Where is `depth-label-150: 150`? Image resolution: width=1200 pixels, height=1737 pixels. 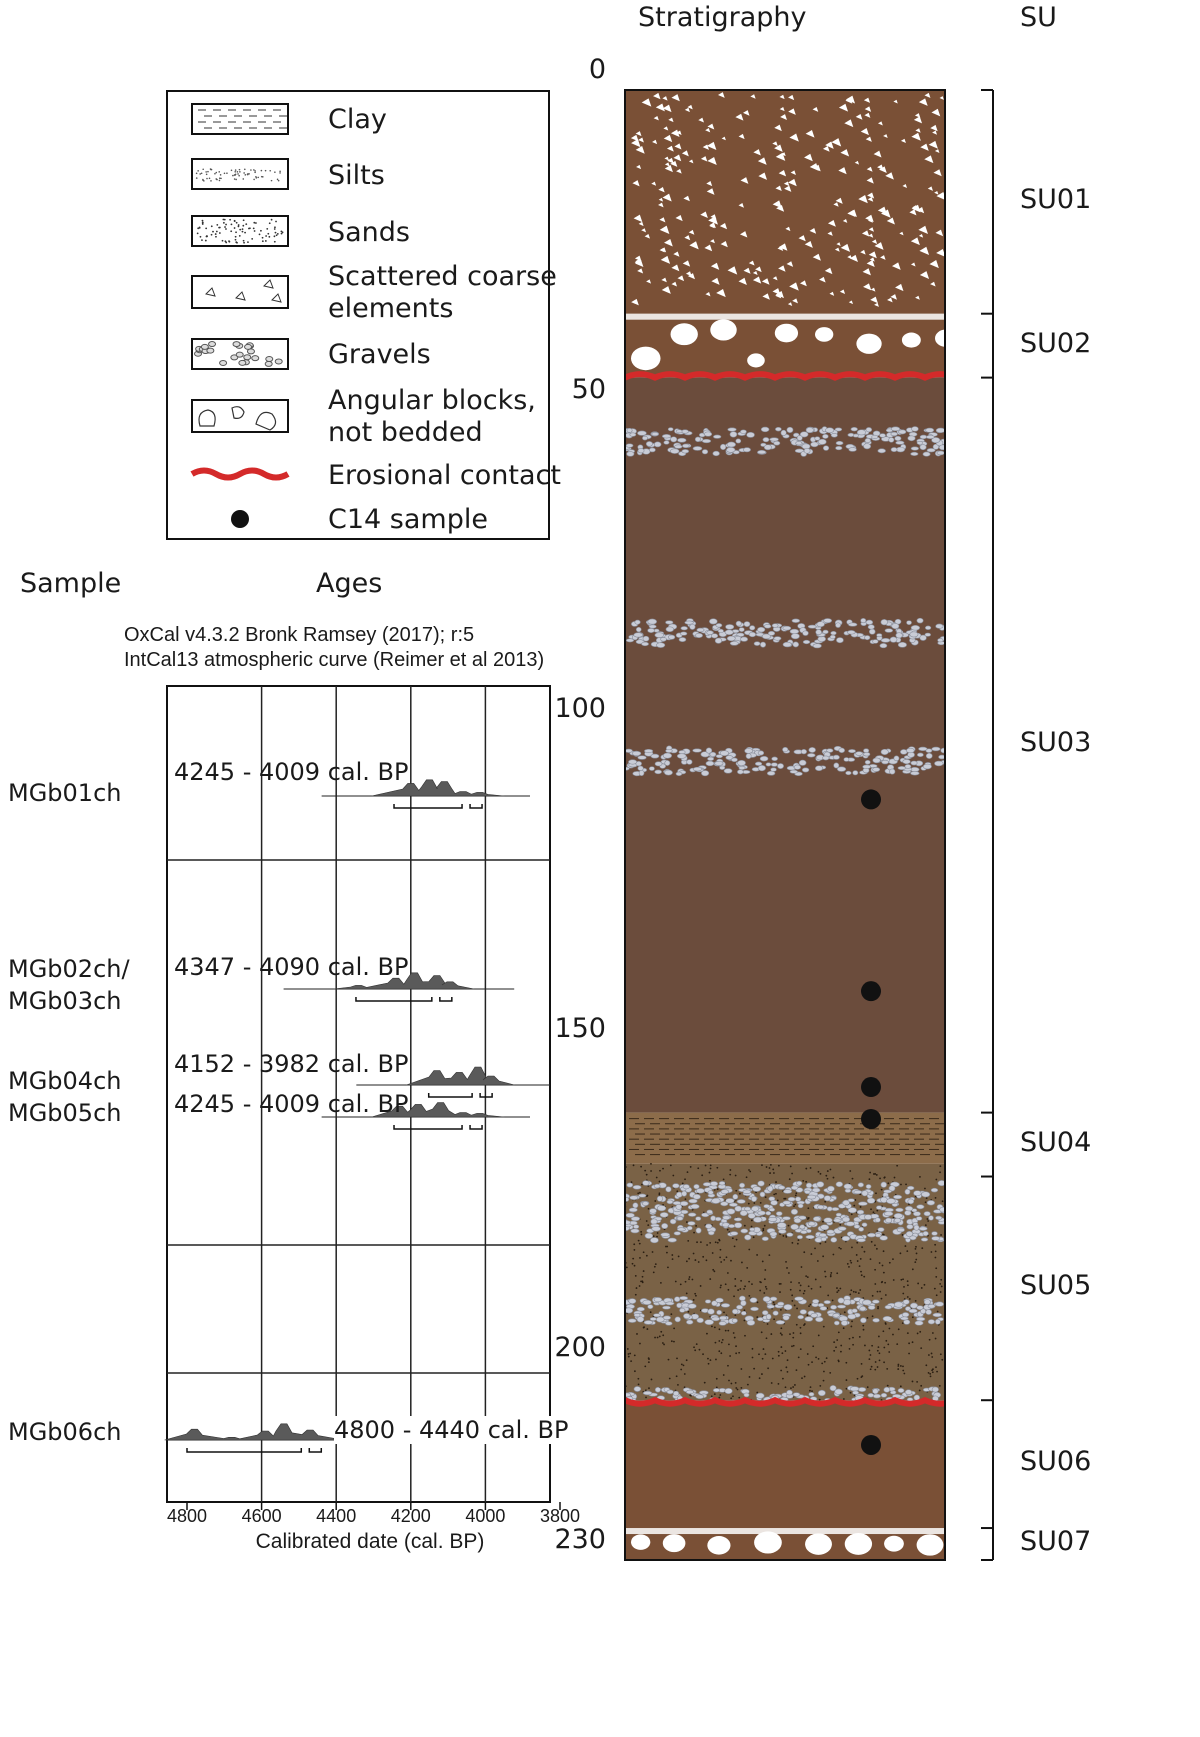 depth-label-150: 150 is located at coordinates (580, 1028).